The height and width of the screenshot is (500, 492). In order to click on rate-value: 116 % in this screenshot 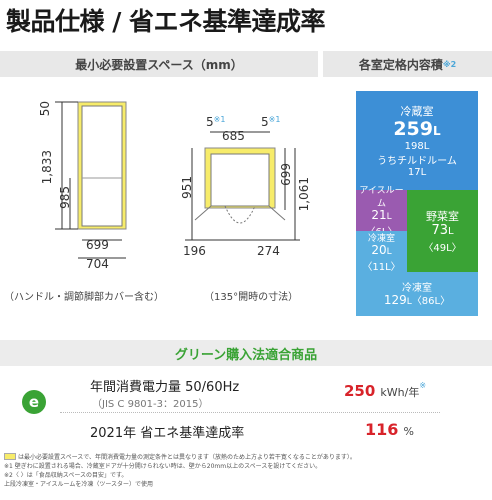, I will do `click(389, 429)`.